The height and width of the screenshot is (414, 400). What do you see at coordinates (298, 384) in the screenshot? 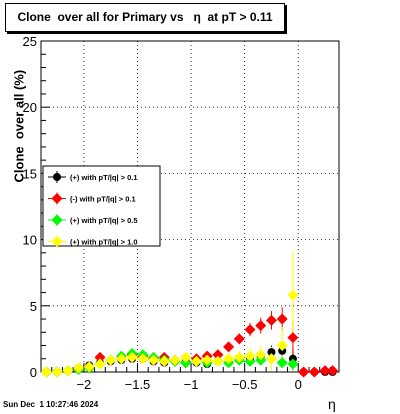
I see `x-tick-label: 0` at bounding box center [298, 384].